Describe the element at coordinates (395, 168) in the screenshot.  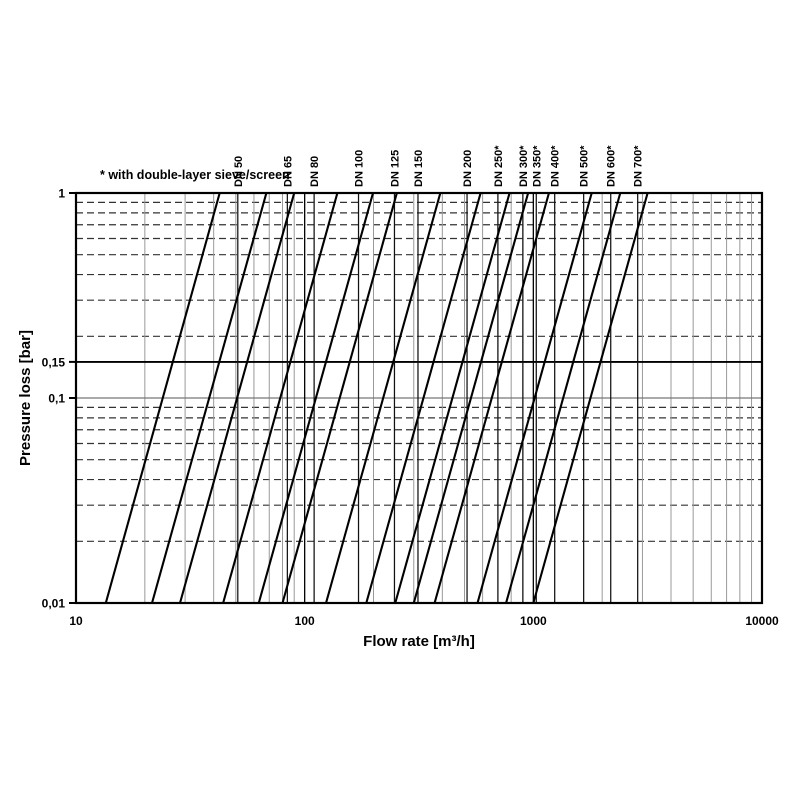
I see `dn-label: DN 125` at that location.